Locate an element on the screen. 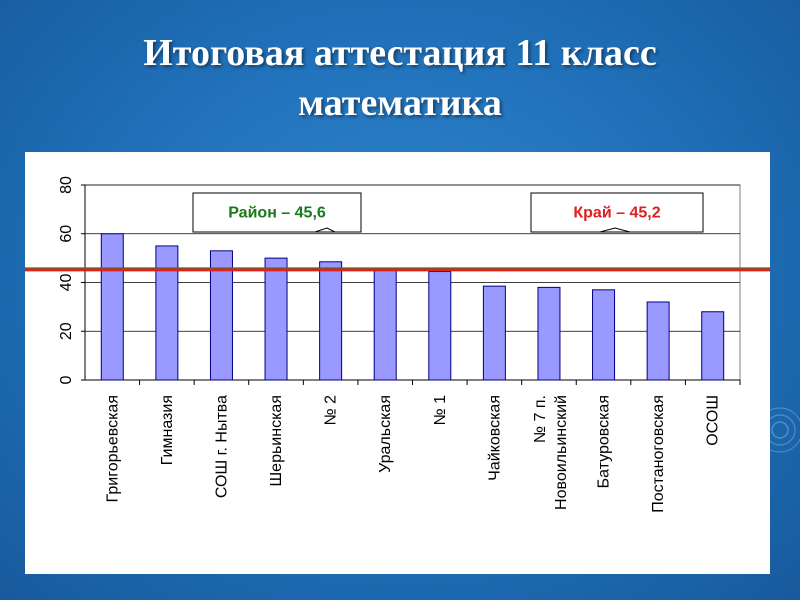 This screenshot has width=800, height=600. y-tick-label: 60 is located at coordinates (66, 234).